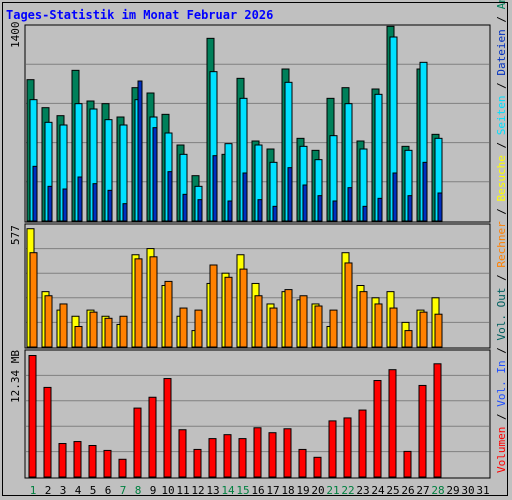  I want to click on x-tick-label-day-28: 28, so click(437, 490).